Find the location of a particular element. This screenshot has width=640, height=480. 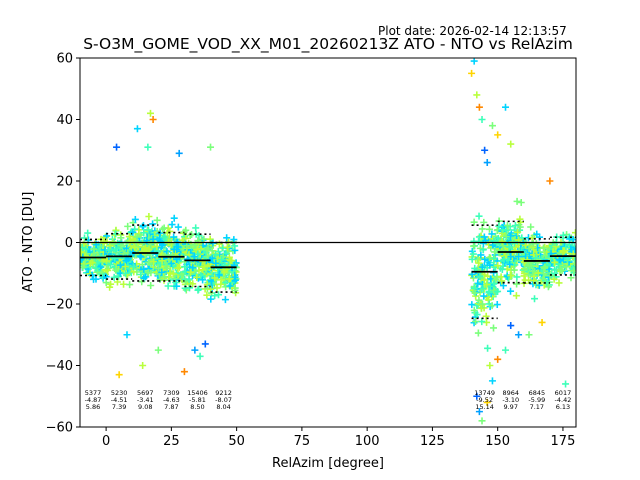

bin-stat-label: 8.04 is located at coordinates (223, 407).